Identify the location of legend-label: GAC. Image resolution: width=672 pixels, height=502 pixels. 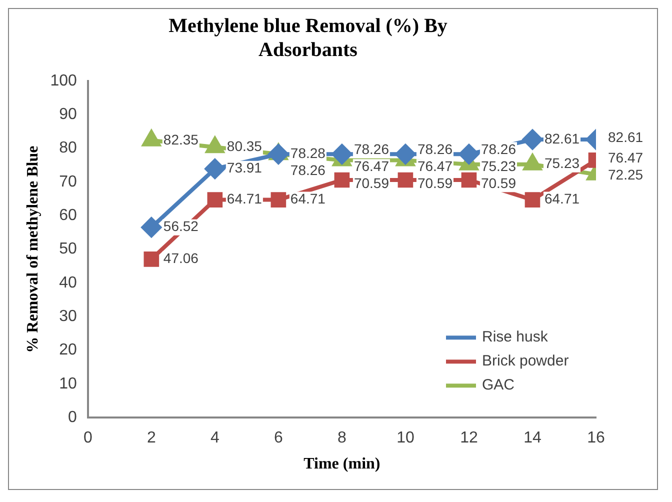
(498, 385).